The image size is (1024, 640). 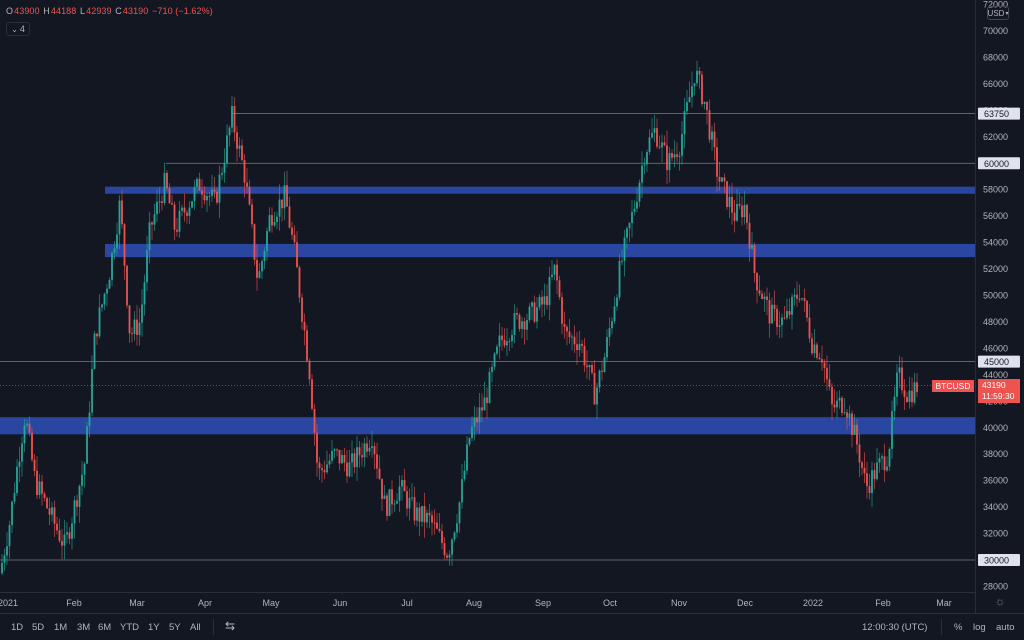 I want to click on auto-scale-toggle: auto, so click(x=1005, y=627).